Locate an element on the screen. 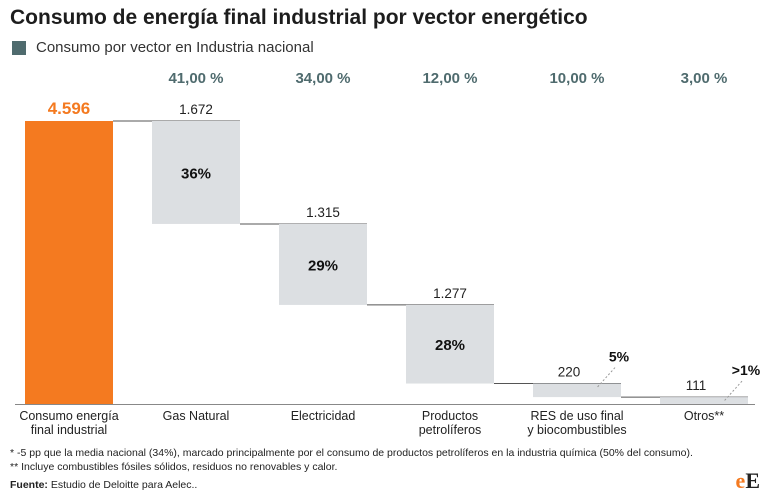  category-2-bar is located at coordinates (323, 264).